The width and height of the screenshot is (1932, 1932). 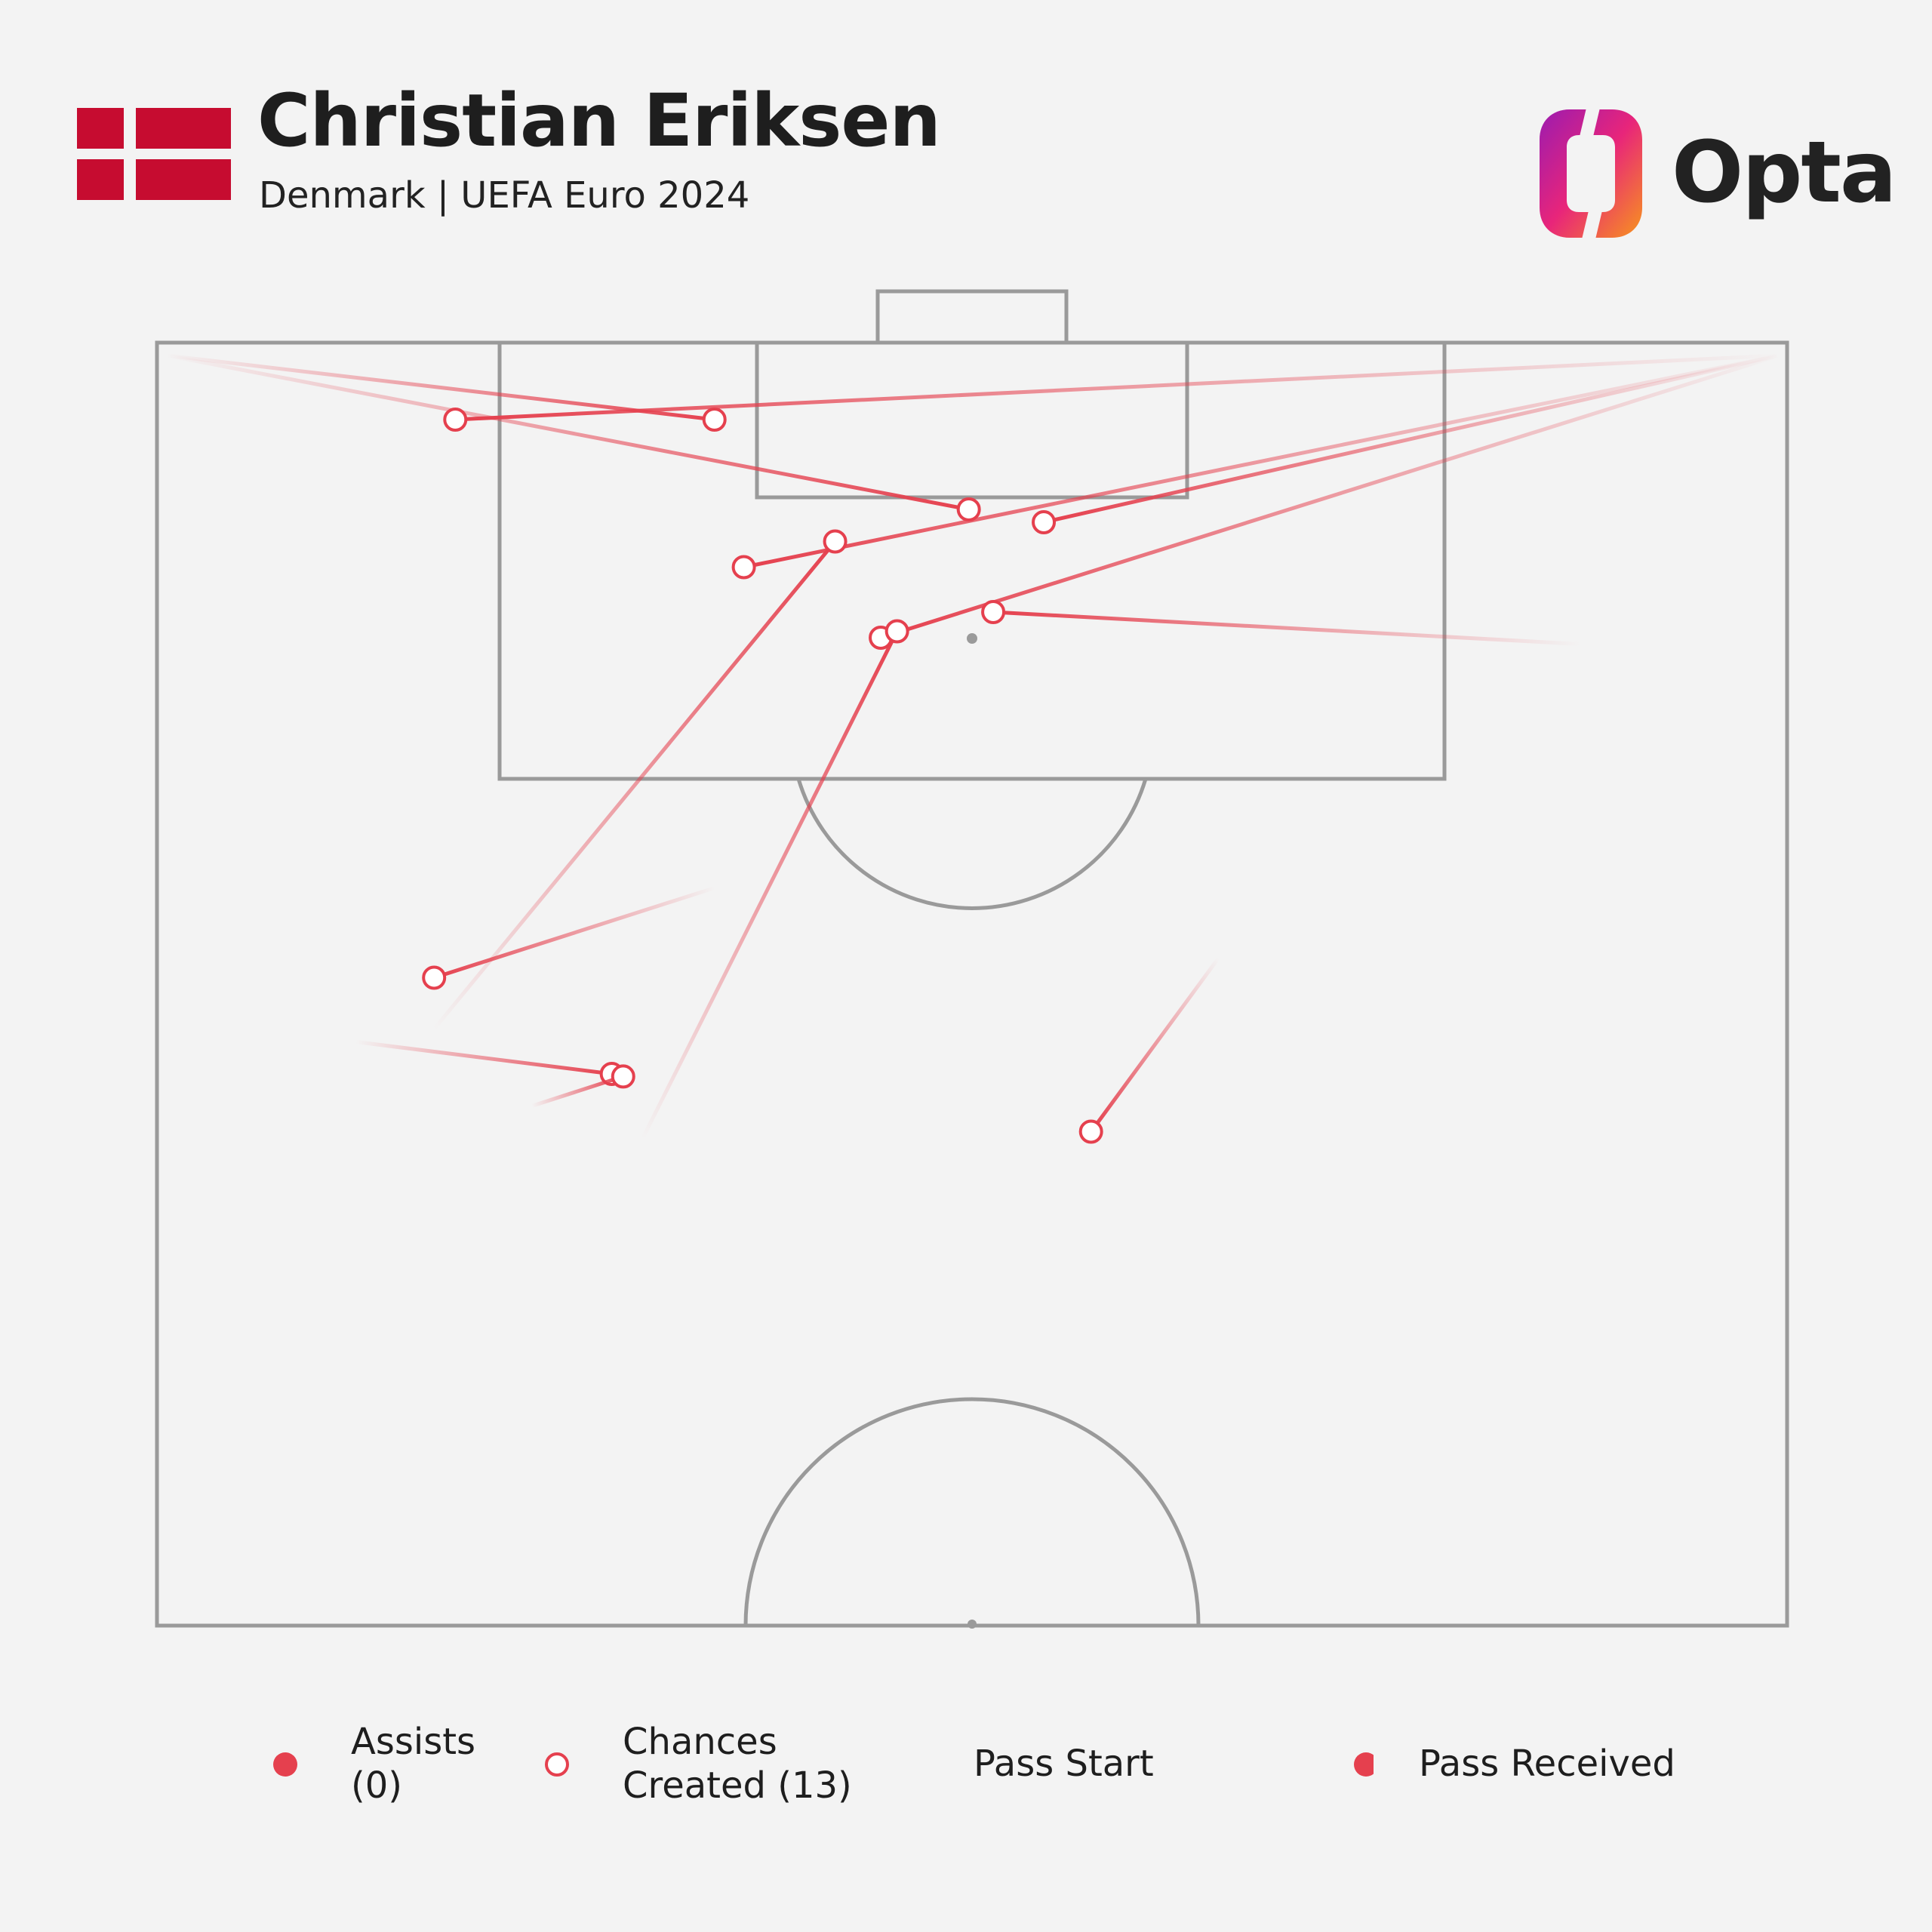 What do you see at coordinates (504, 195) in the screenshot?
I see `team-competition: Denmark | UEFA Euro 2024` at bounding box center [504, 195].